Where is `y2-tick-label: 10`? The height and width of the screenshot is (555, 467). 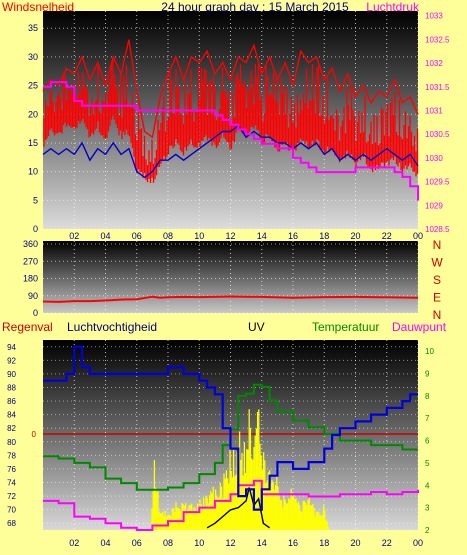 y2-tick-label: 10 is located at coordinates (429, 351).